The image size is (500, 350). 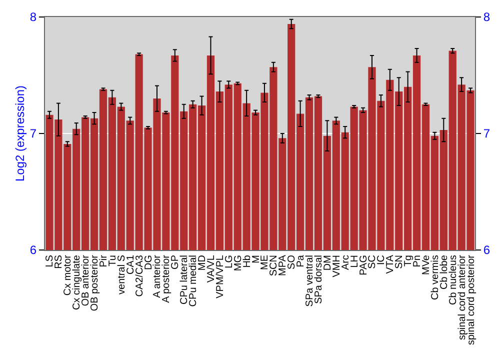 I want to click on x-tick-label: A posterior, so click(x=166, y=278).